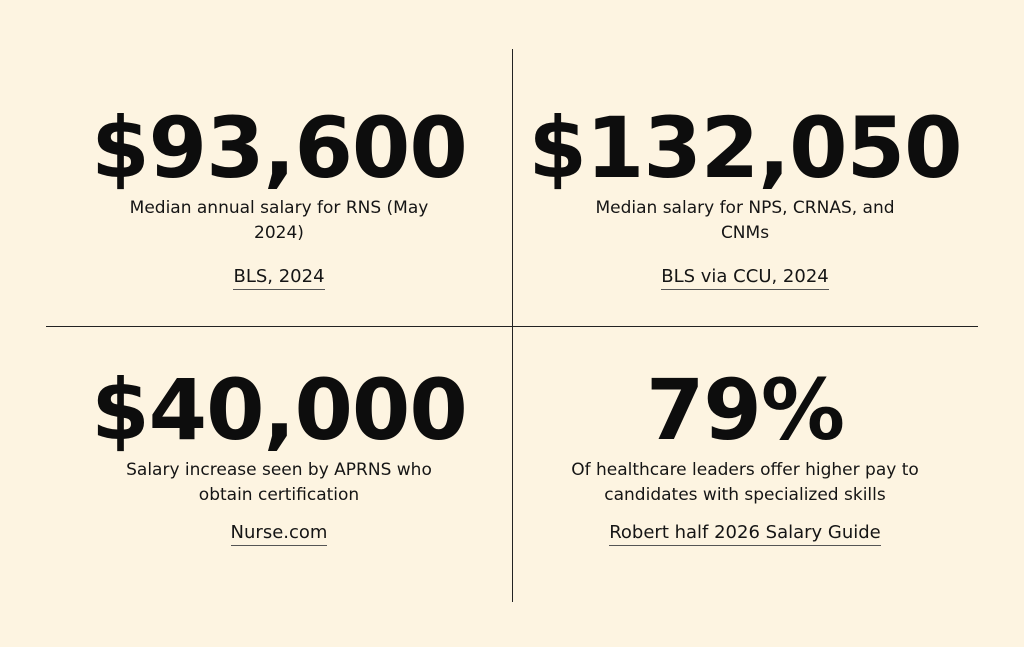  I want to click on stat-value: $132,050, so click(745, 148).